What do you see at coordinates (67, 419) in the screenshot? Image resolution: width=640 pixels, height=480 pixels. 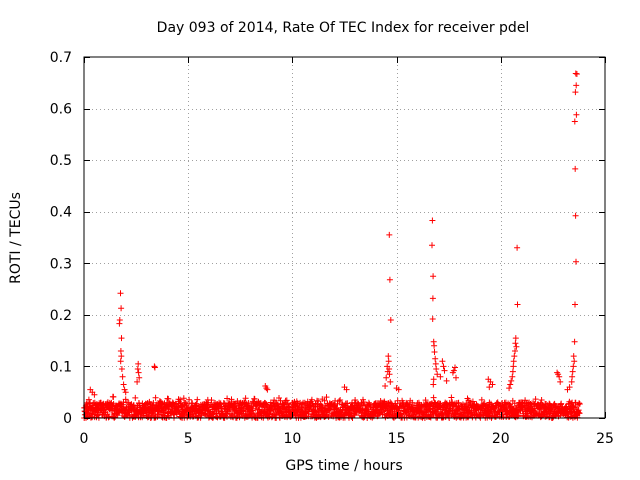 I see `y-tick-label: 0` at bounding box center [67, 419].